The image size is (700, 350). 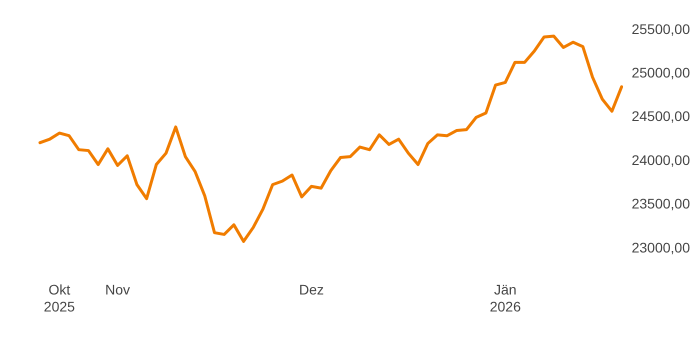 What do you see at coordinates (661, 116) in the screenshot?
I see `y-tick-label: 24500,00` at bounding box center [661, 116].